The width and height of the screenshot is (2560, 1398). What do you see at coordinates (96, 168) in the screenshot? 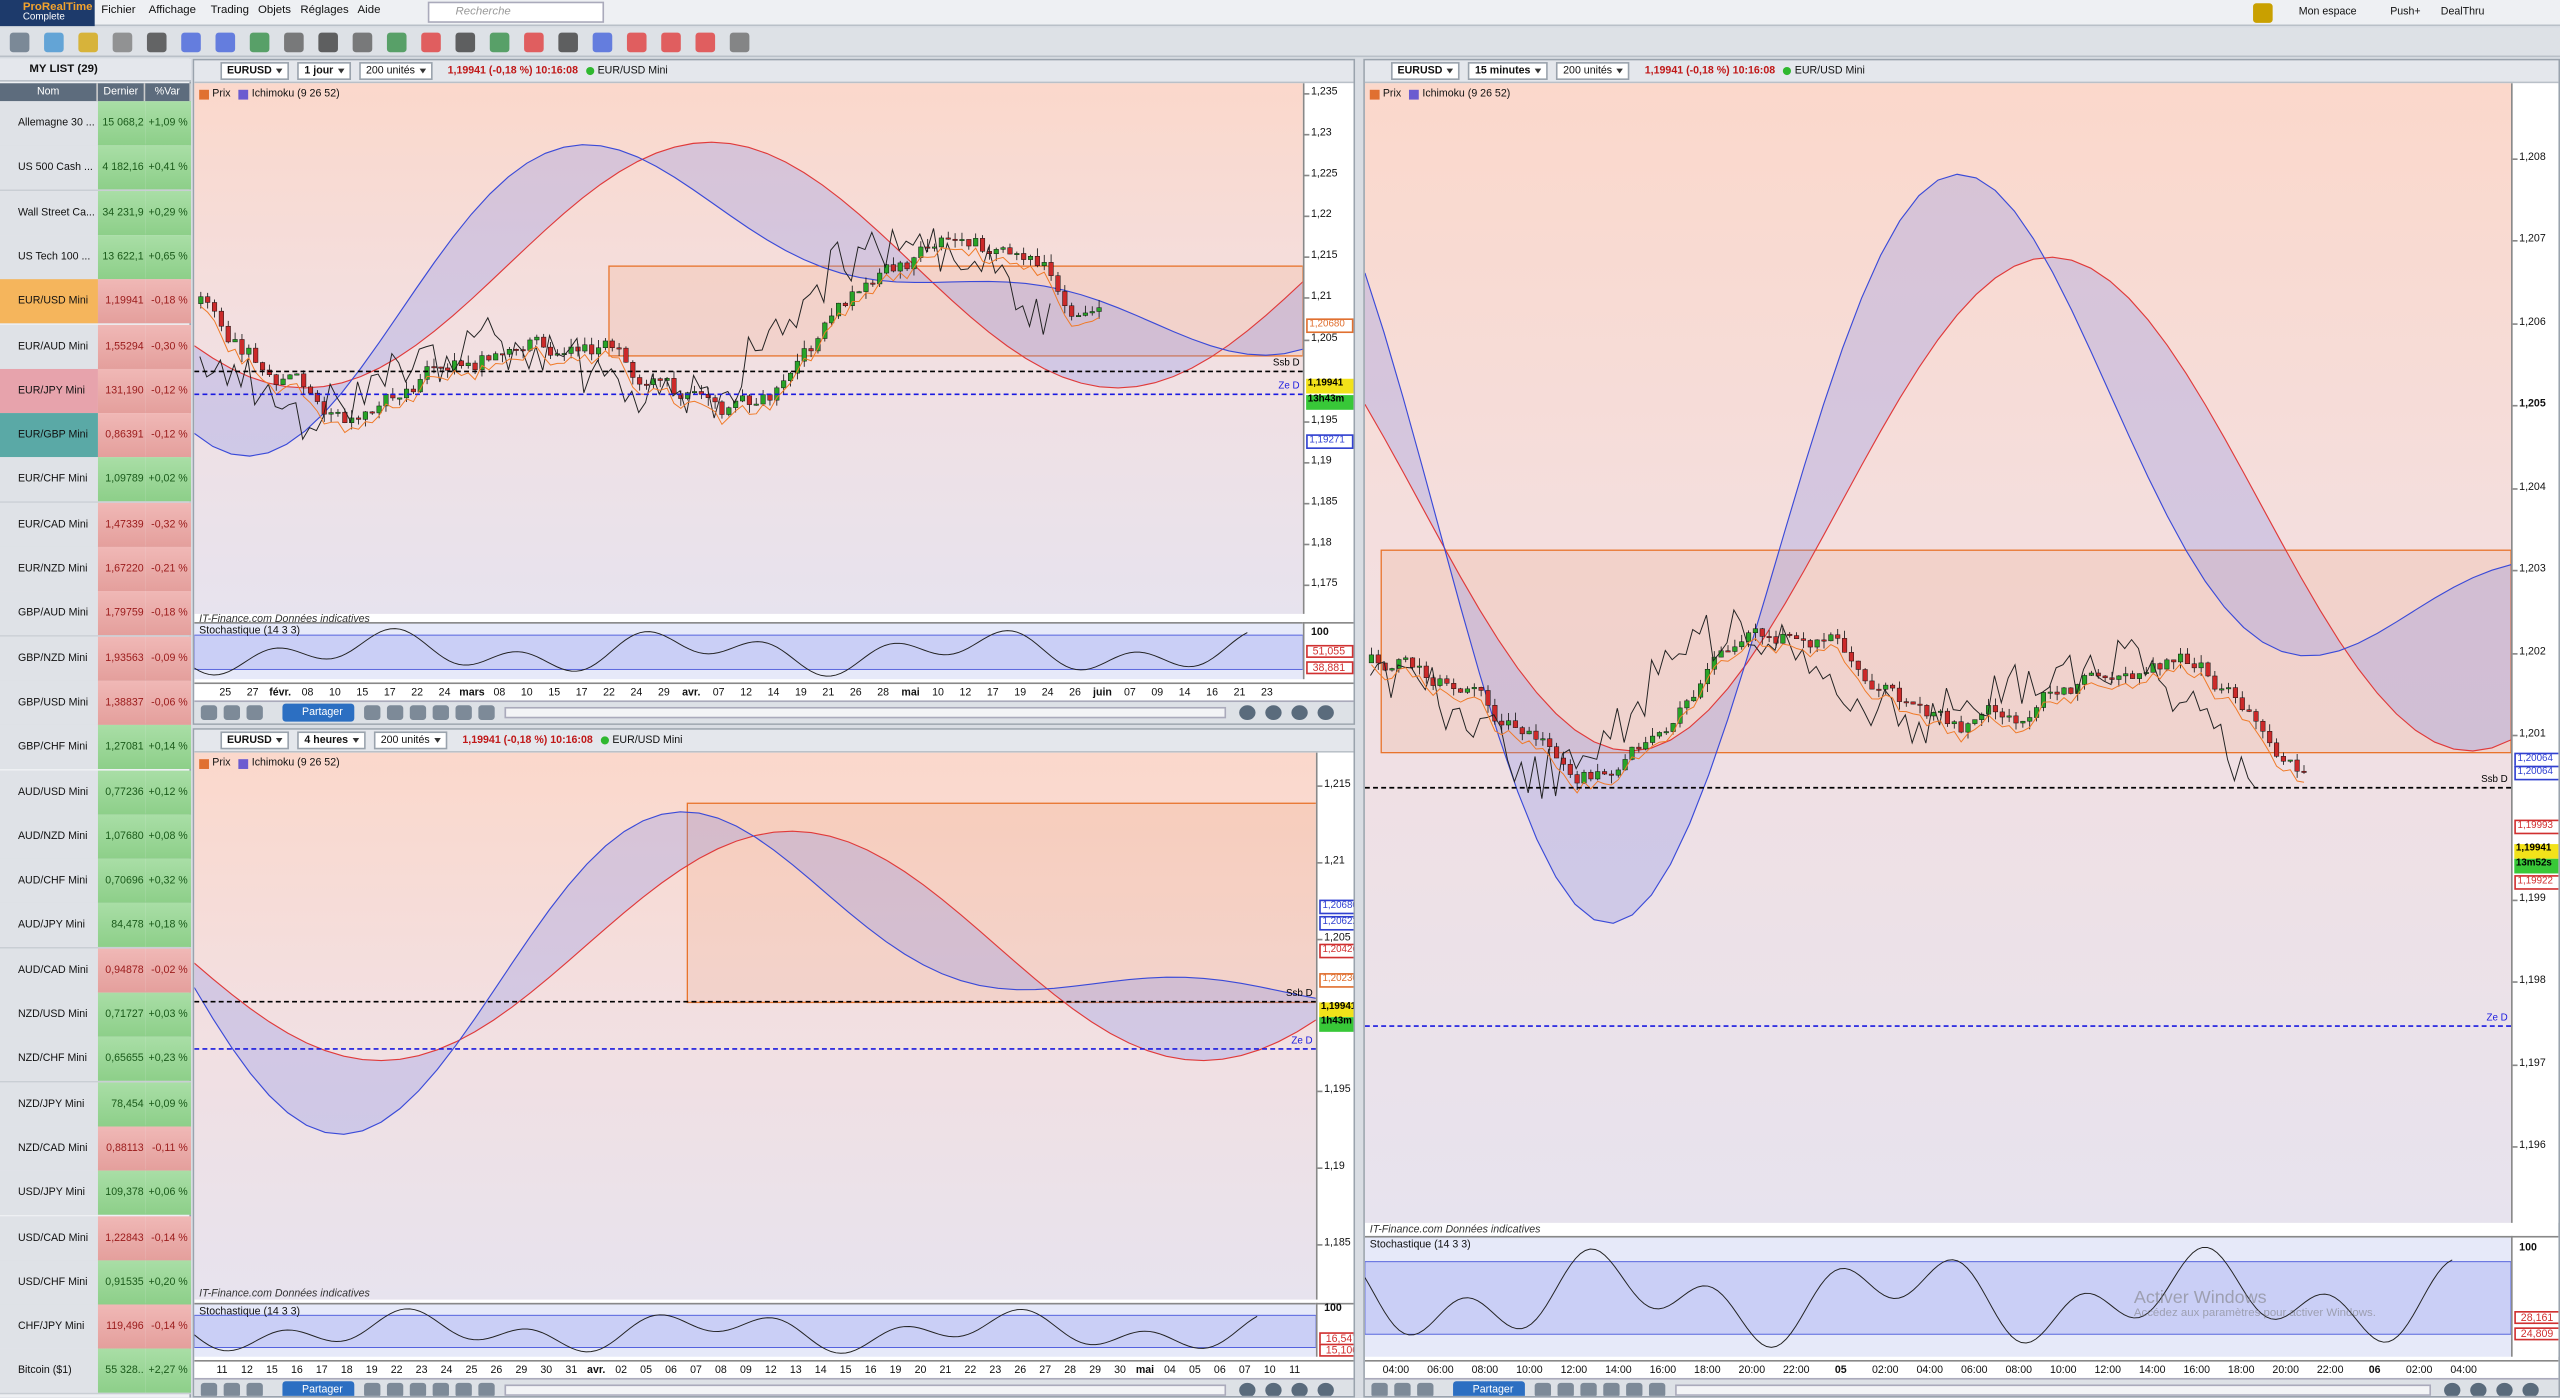
I see `watchlist-row: US 500 Cash ... 4 182,16 +0,41 %` at bounding box center [96, 168].